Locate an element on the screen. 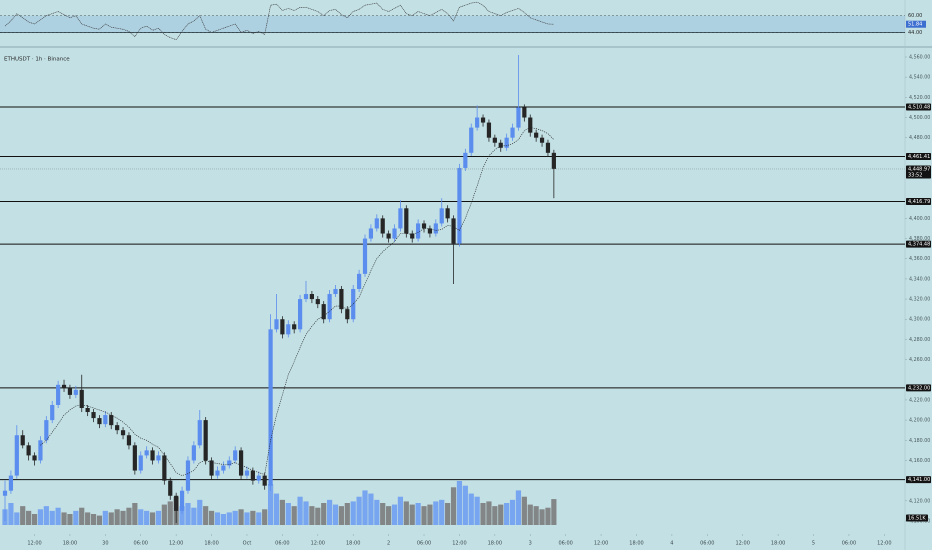  y-tick-label: 4,340.00 is located at coordinates (919, 279).